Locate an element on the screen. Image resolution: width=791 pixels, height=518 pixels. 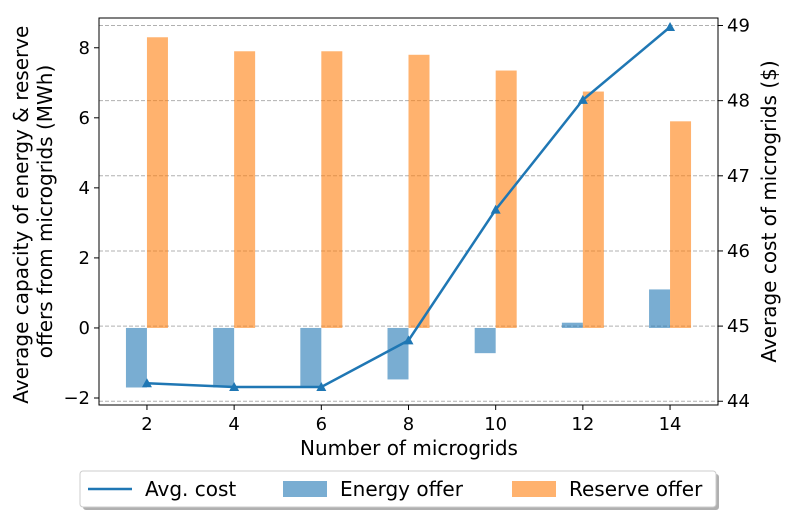
left-y-tick-label: −2 is located at coordinates (76, 398).